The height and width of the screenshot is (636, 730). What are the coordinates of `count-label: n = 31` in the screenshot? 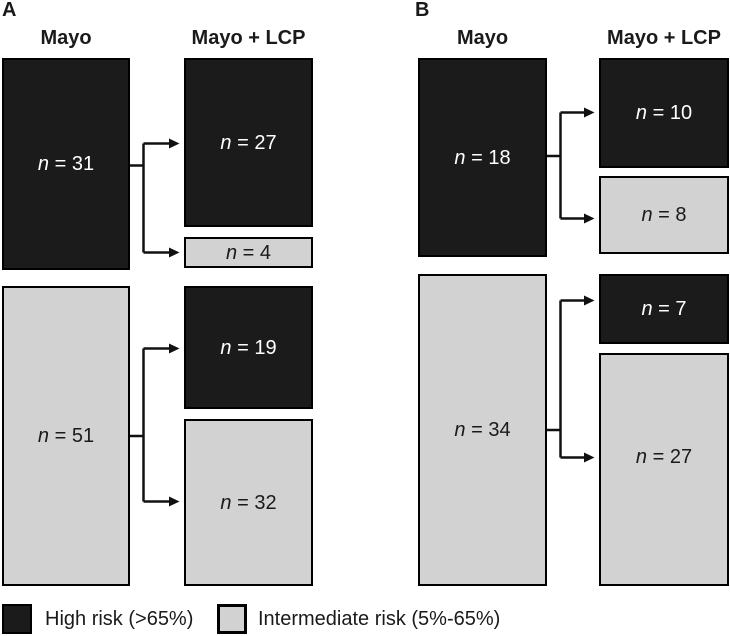 It's located at (66, 164).